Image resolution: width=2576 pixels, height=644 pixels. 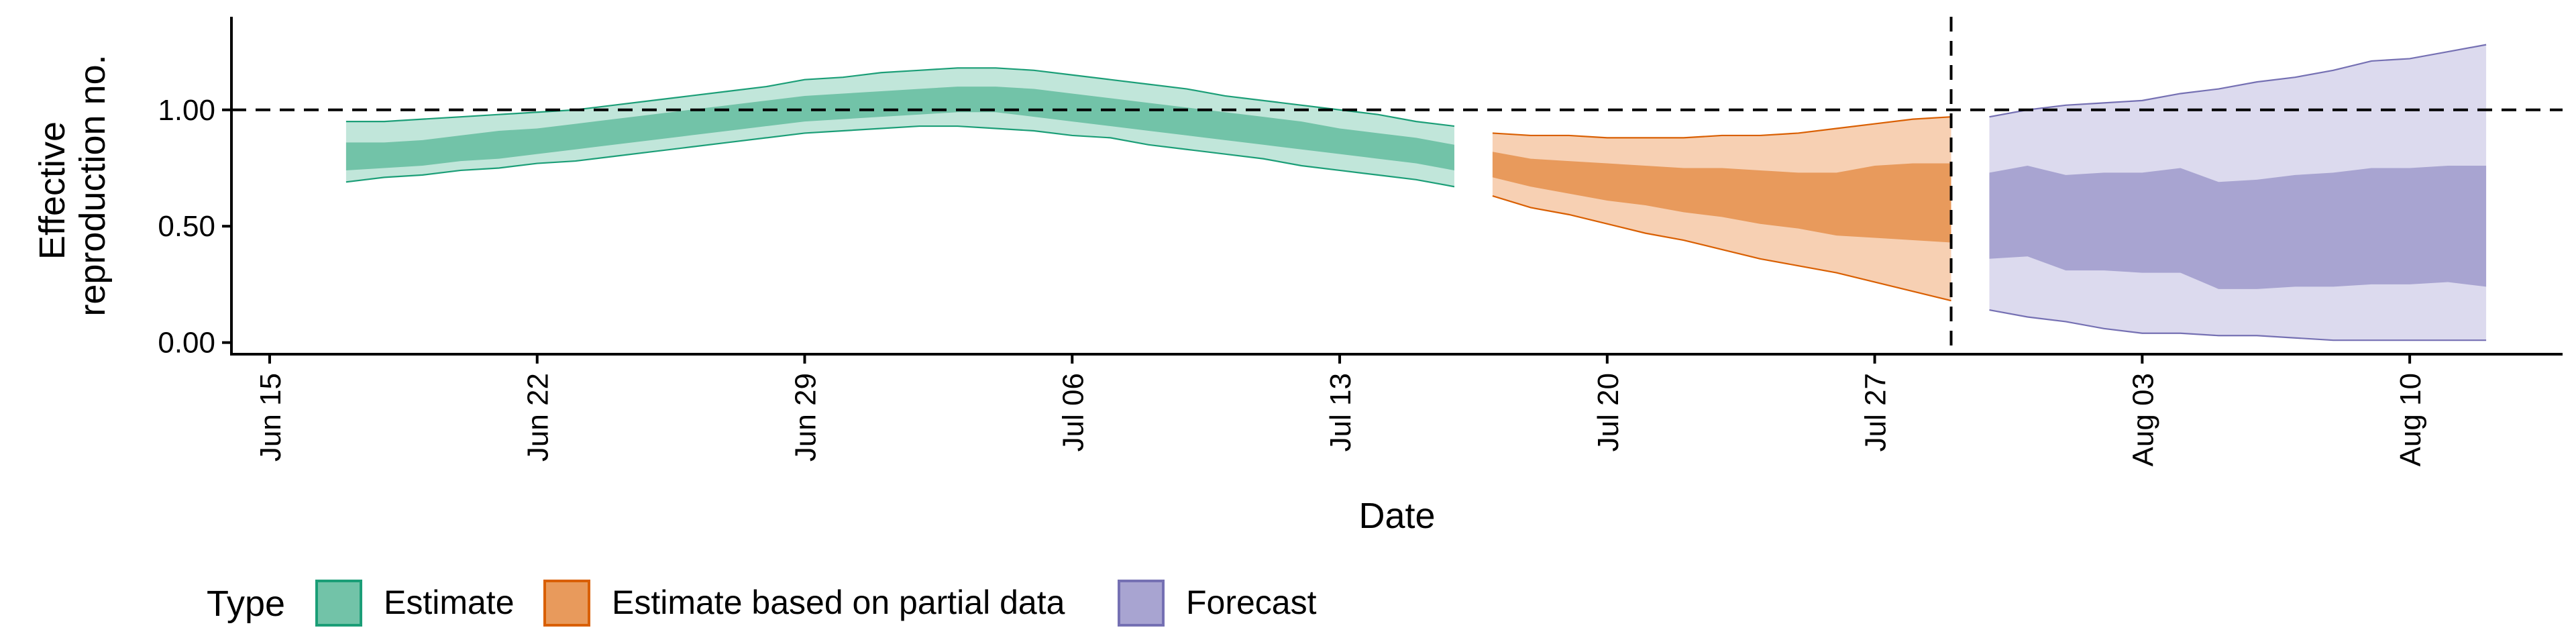 I want to click on legend-label-series-2: Forecast, so click(x=1251, y=602).